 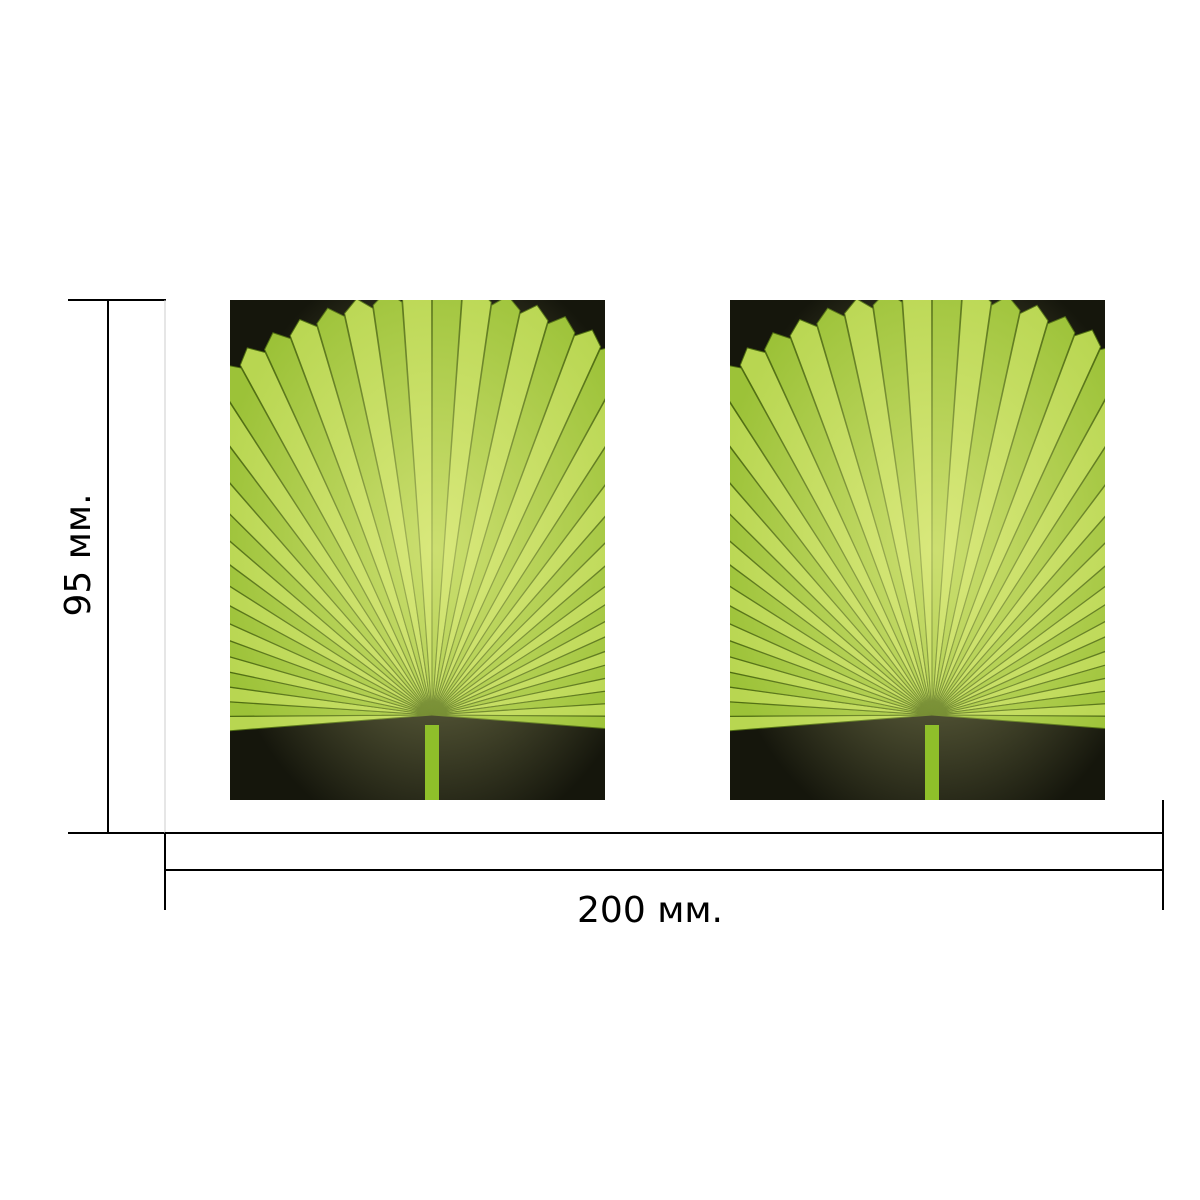 I want to click on height-dimension, so click(x=117, y=566).